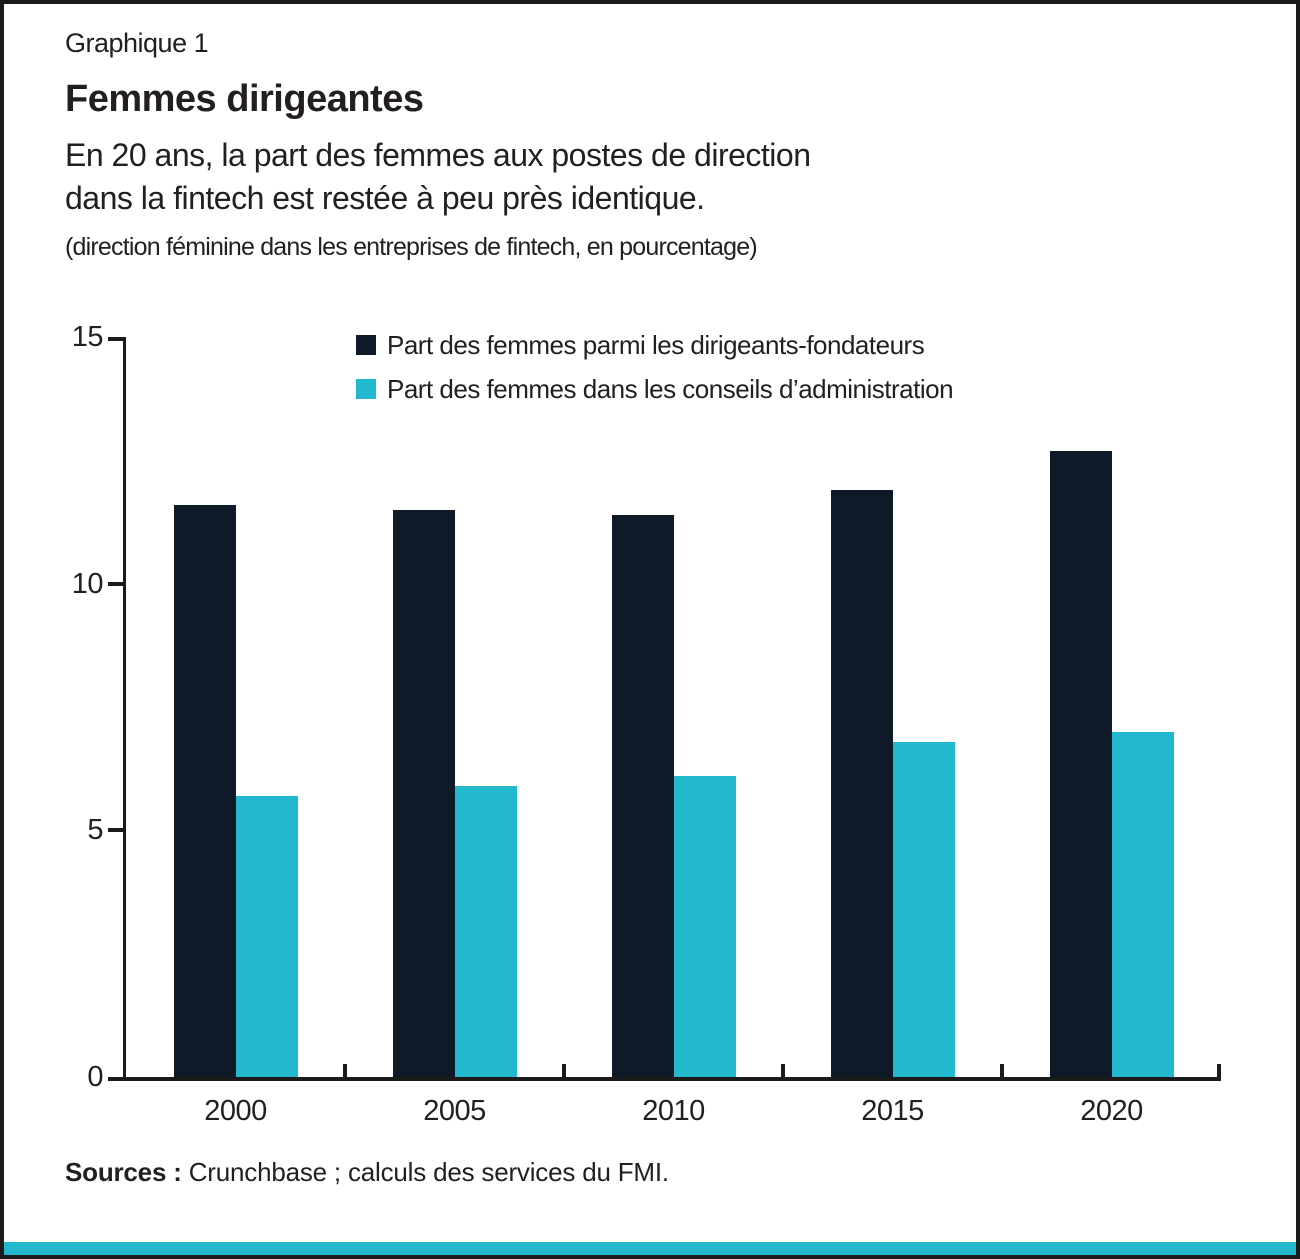  I want to click on bar-group-2015, so click(892, 707).